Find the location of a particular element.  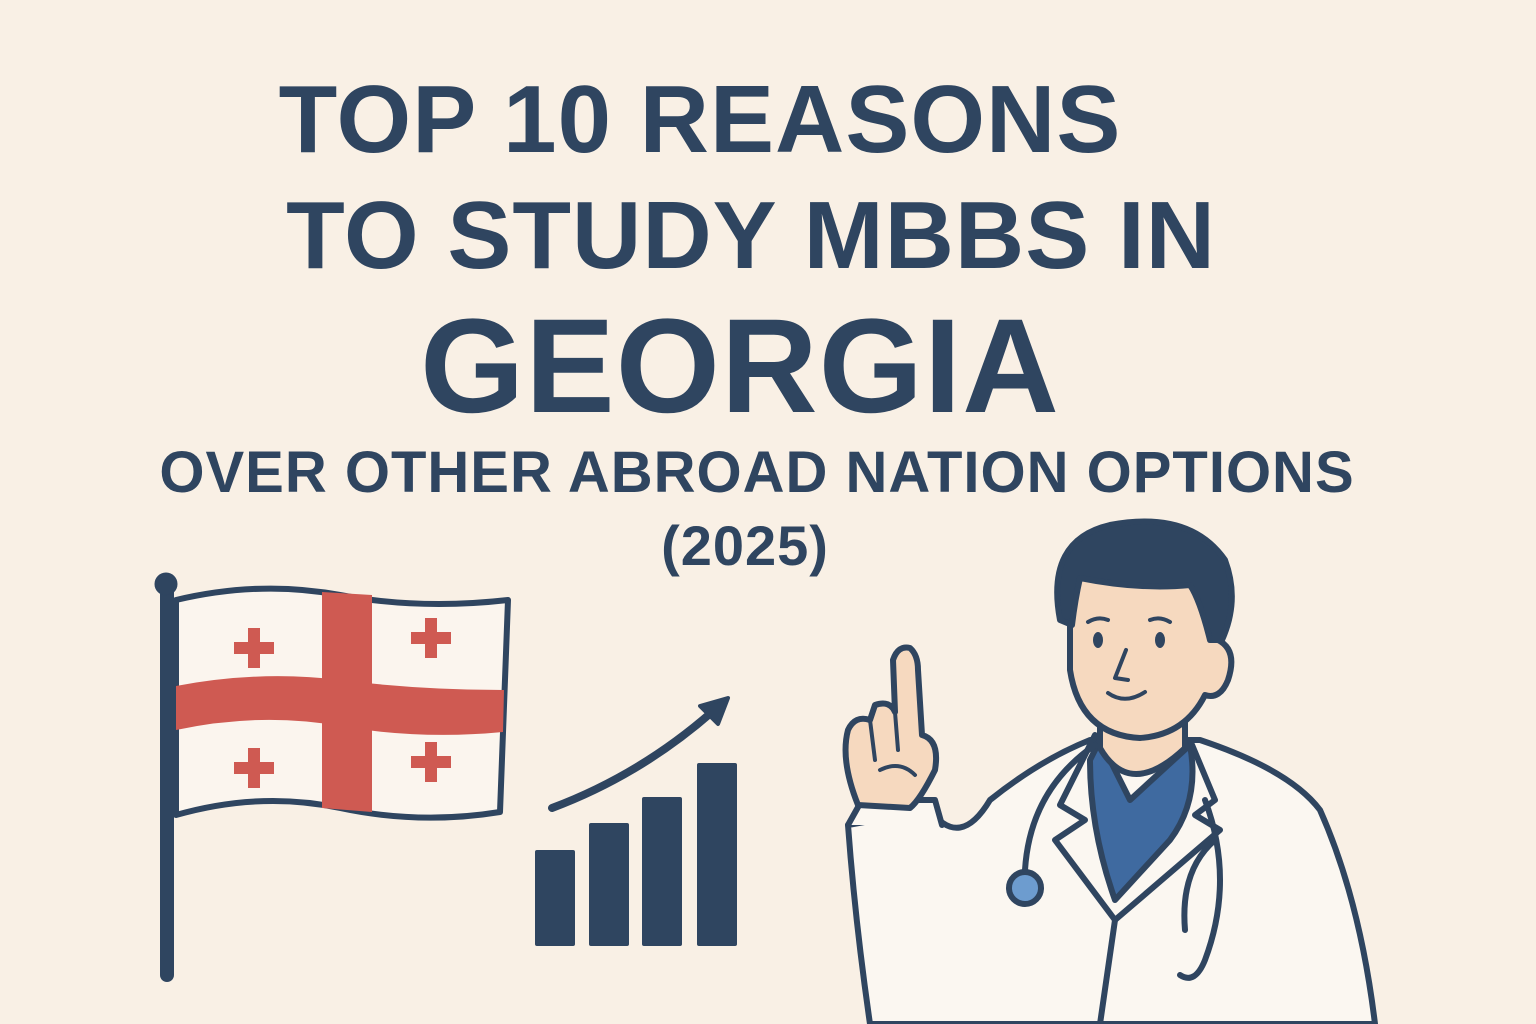

georgia-flag-icon is located at coordinates (332, 777).